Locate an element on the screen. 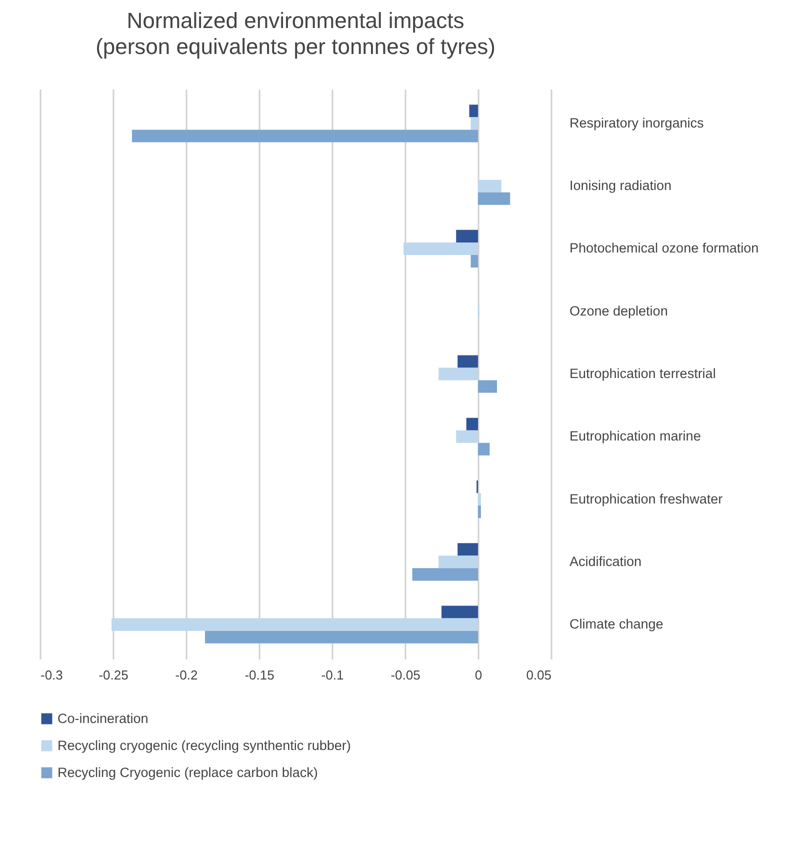  x-tick-label: 0 is located at coordinates (478, 675).